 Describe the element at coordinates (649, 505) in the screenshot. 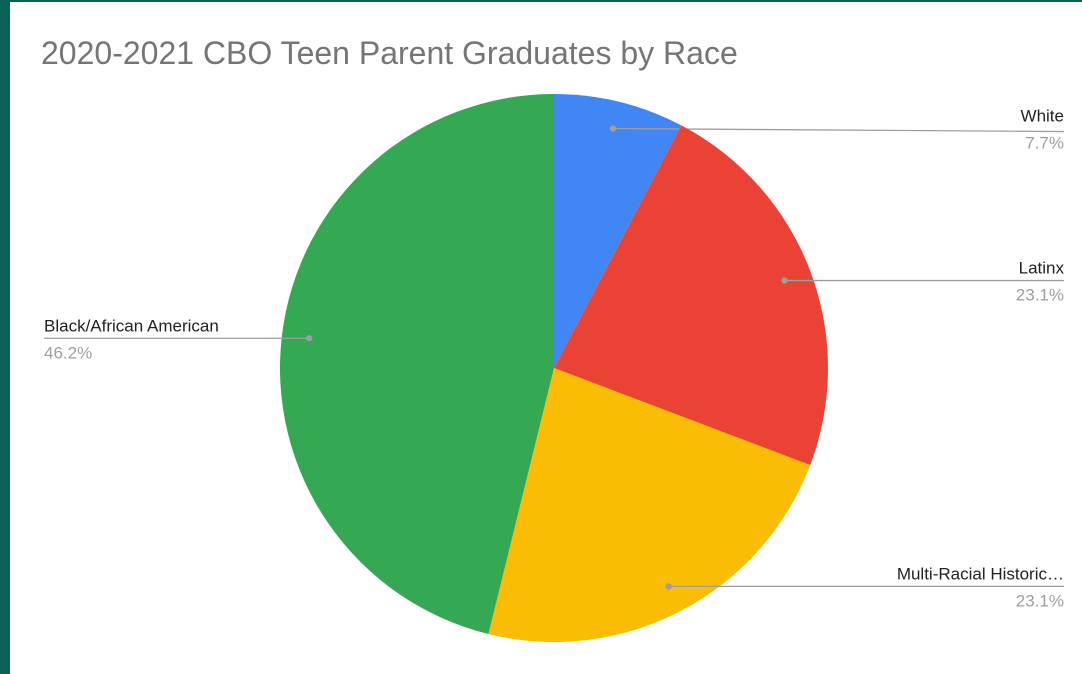

I see `pie-slice-multi-racial-historic` at that location.